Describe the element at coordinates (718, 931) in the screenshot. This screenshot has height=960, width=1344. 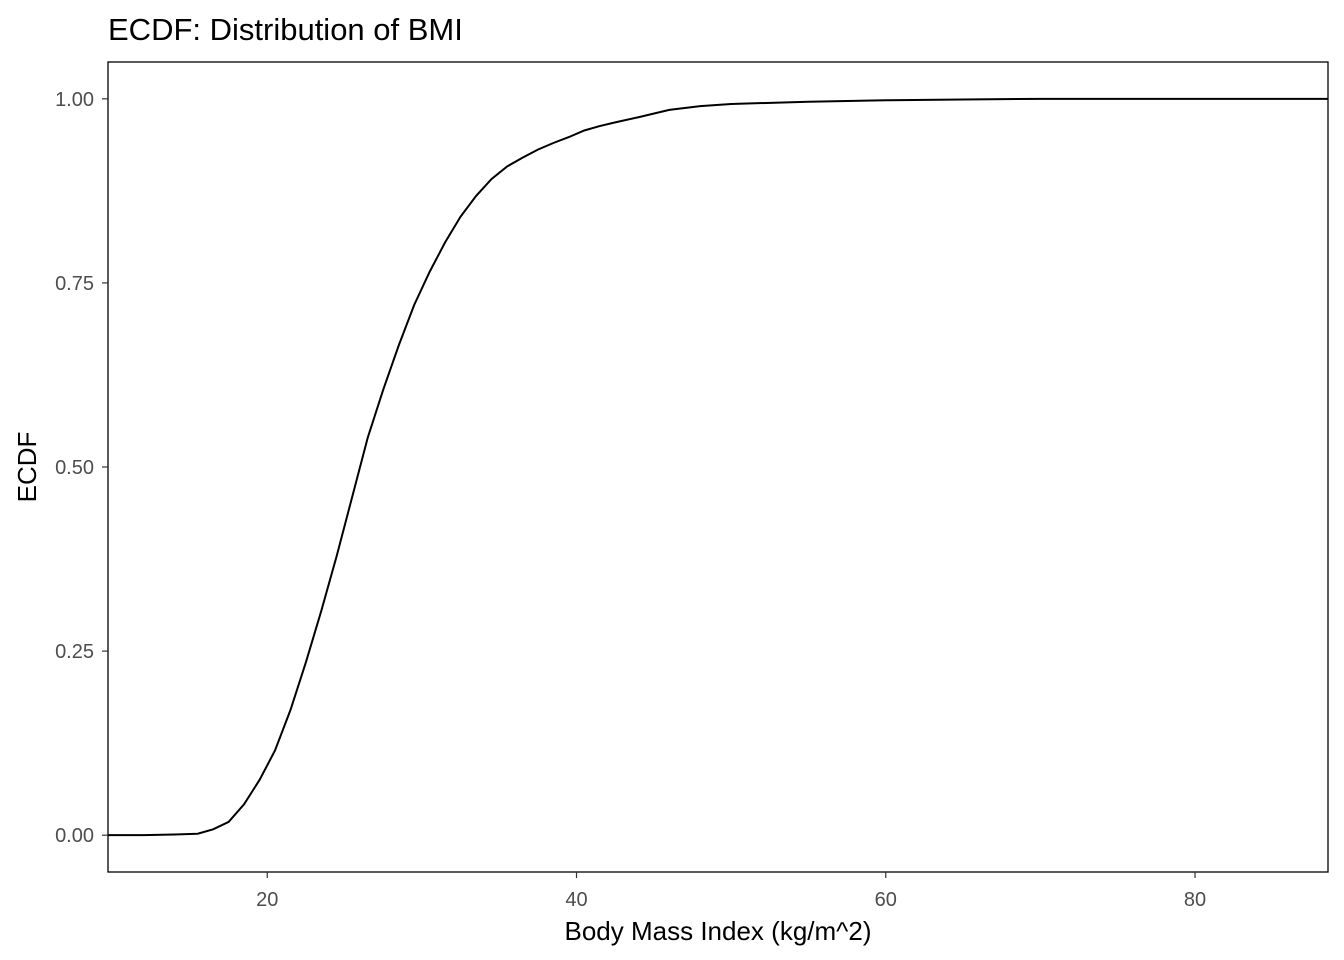
I see `x-axis-label: Body Mass Index (kg/m^2)` at that location.